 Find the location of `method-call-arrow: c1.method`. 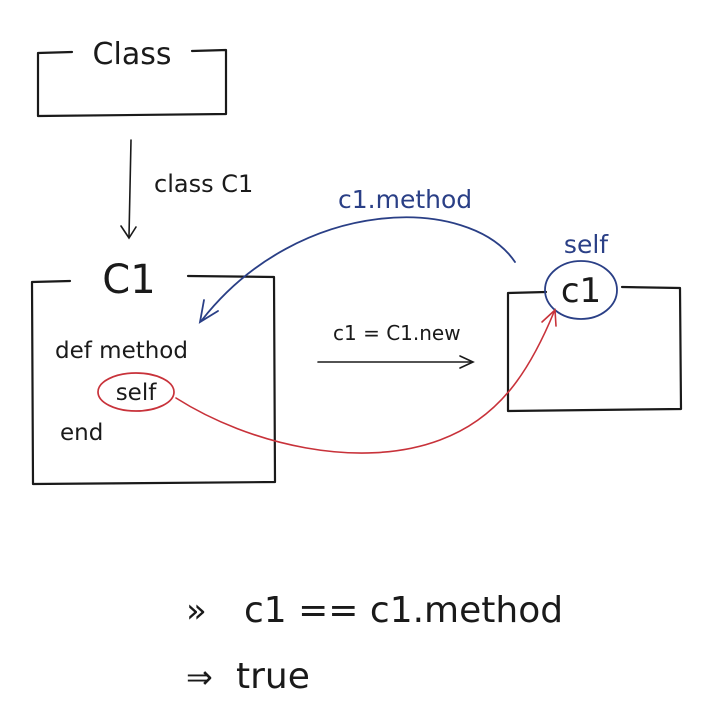

method-call-arrow: c1.method is located at coordinates (357, 254).